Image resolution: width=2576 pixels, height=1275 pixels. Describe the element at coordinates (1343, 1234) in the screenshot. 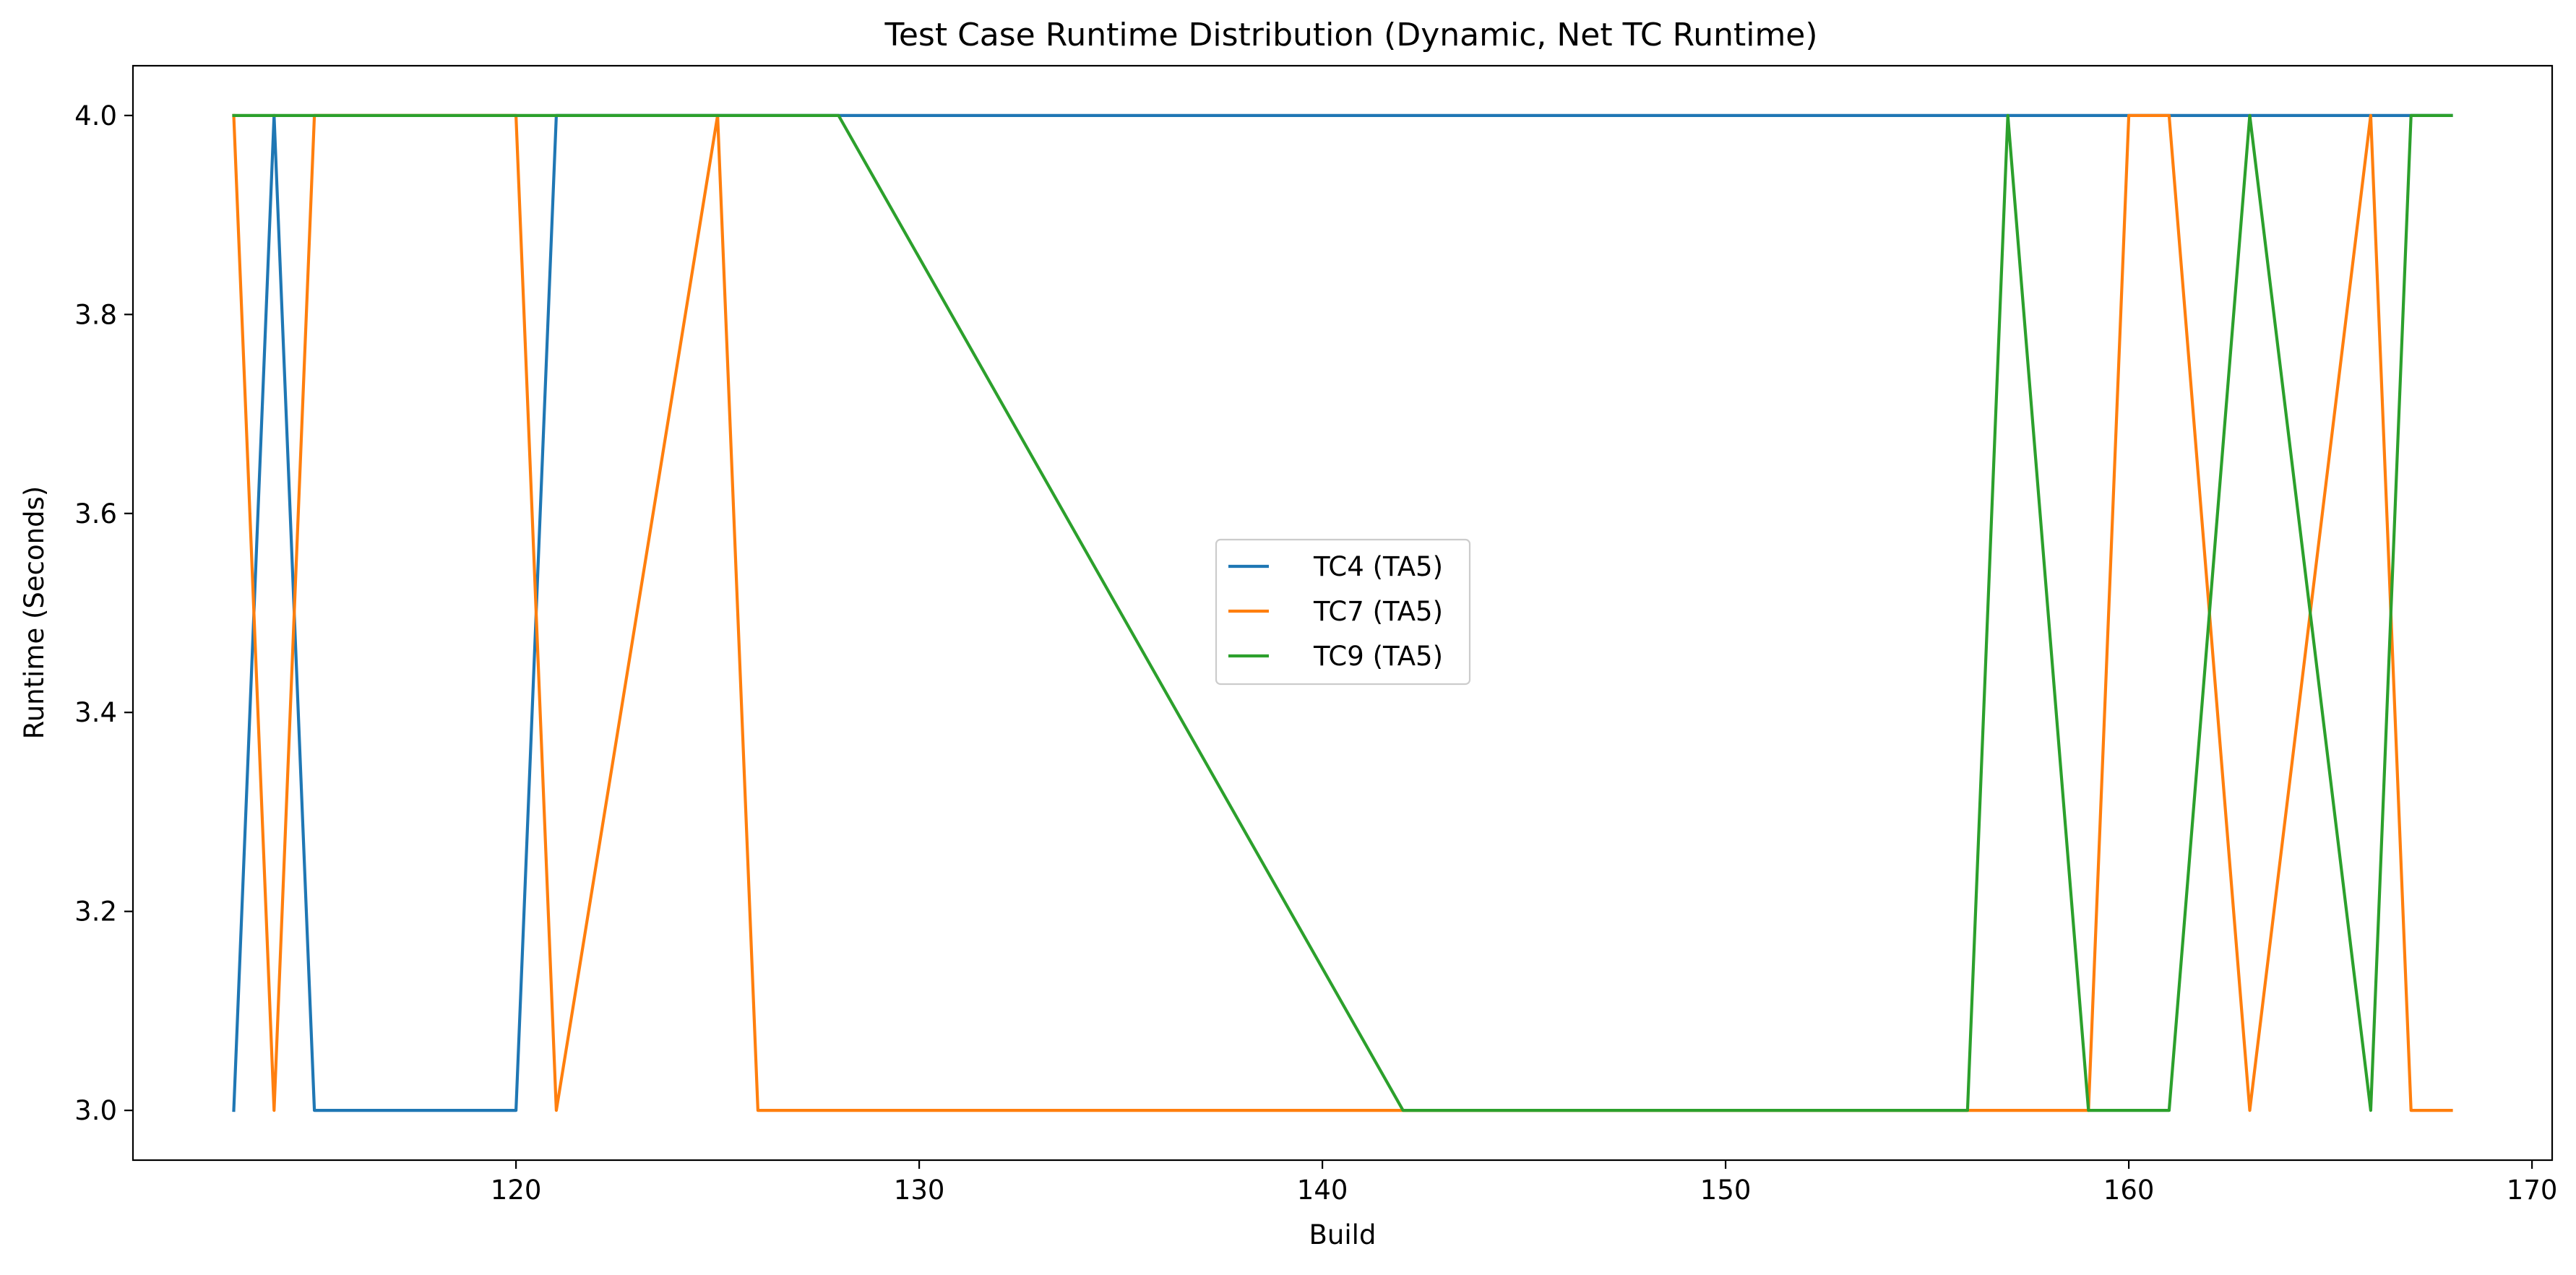

I see `x-axis-label: Build` at that location.